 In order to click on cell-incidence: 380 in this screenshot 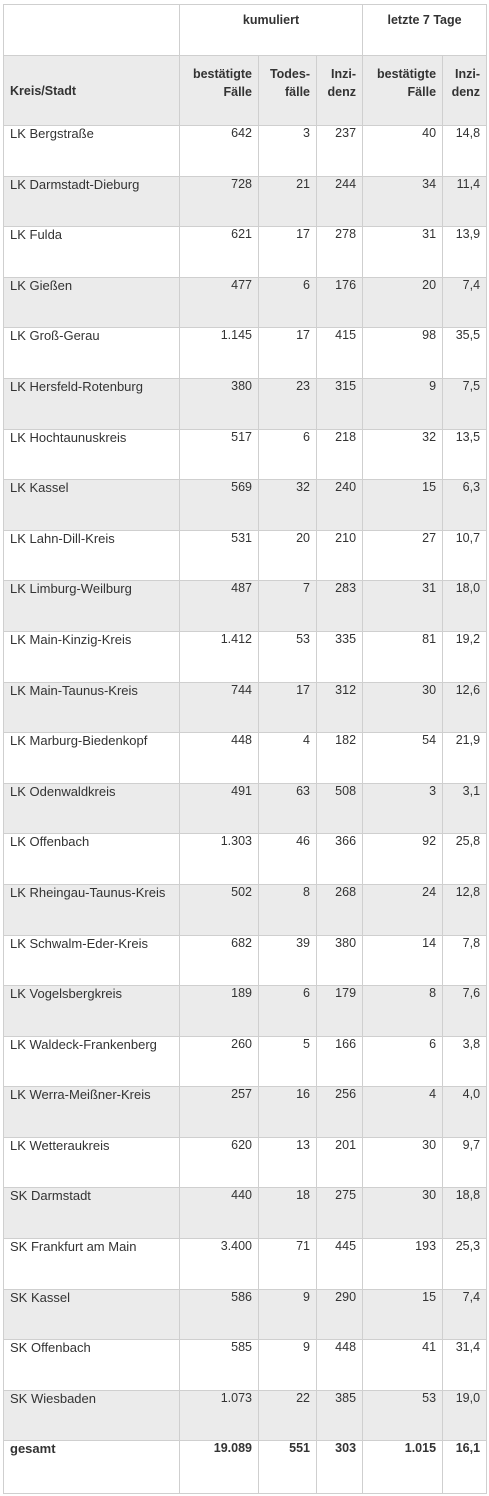, I will do `click(339, 960)`.